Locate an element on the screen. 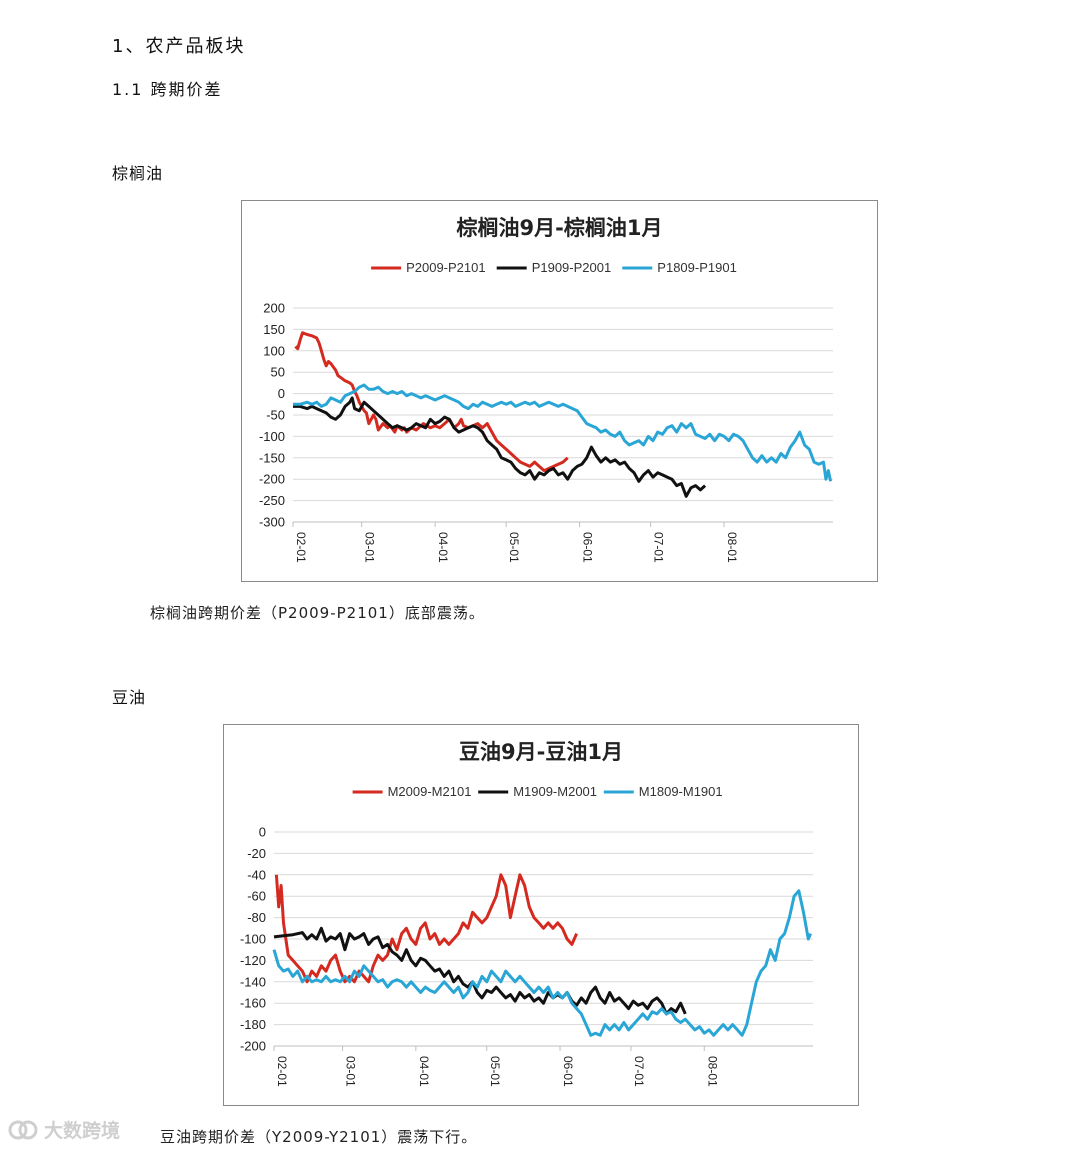 Image resolution: width=1080 pixels, height=1150 pixels. y-tick-label: -50 is located at coordinates (275, 415).